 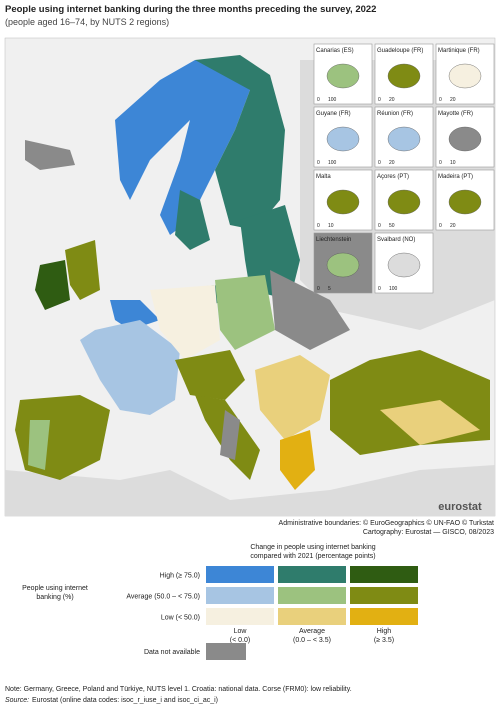 I want to click on legend-column-label: (0.0 – < 3.5), so click(x=312, y=640).